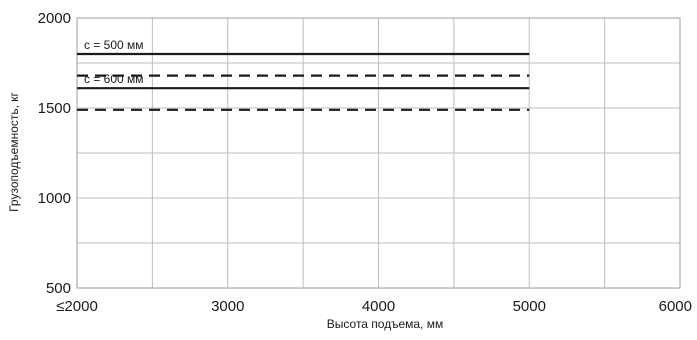  What do you see at coordinates (54, 153) in the screenshot?
I see `y-axis-ticks: 500 1000 1500 2000` at bounding box center [54, 153].